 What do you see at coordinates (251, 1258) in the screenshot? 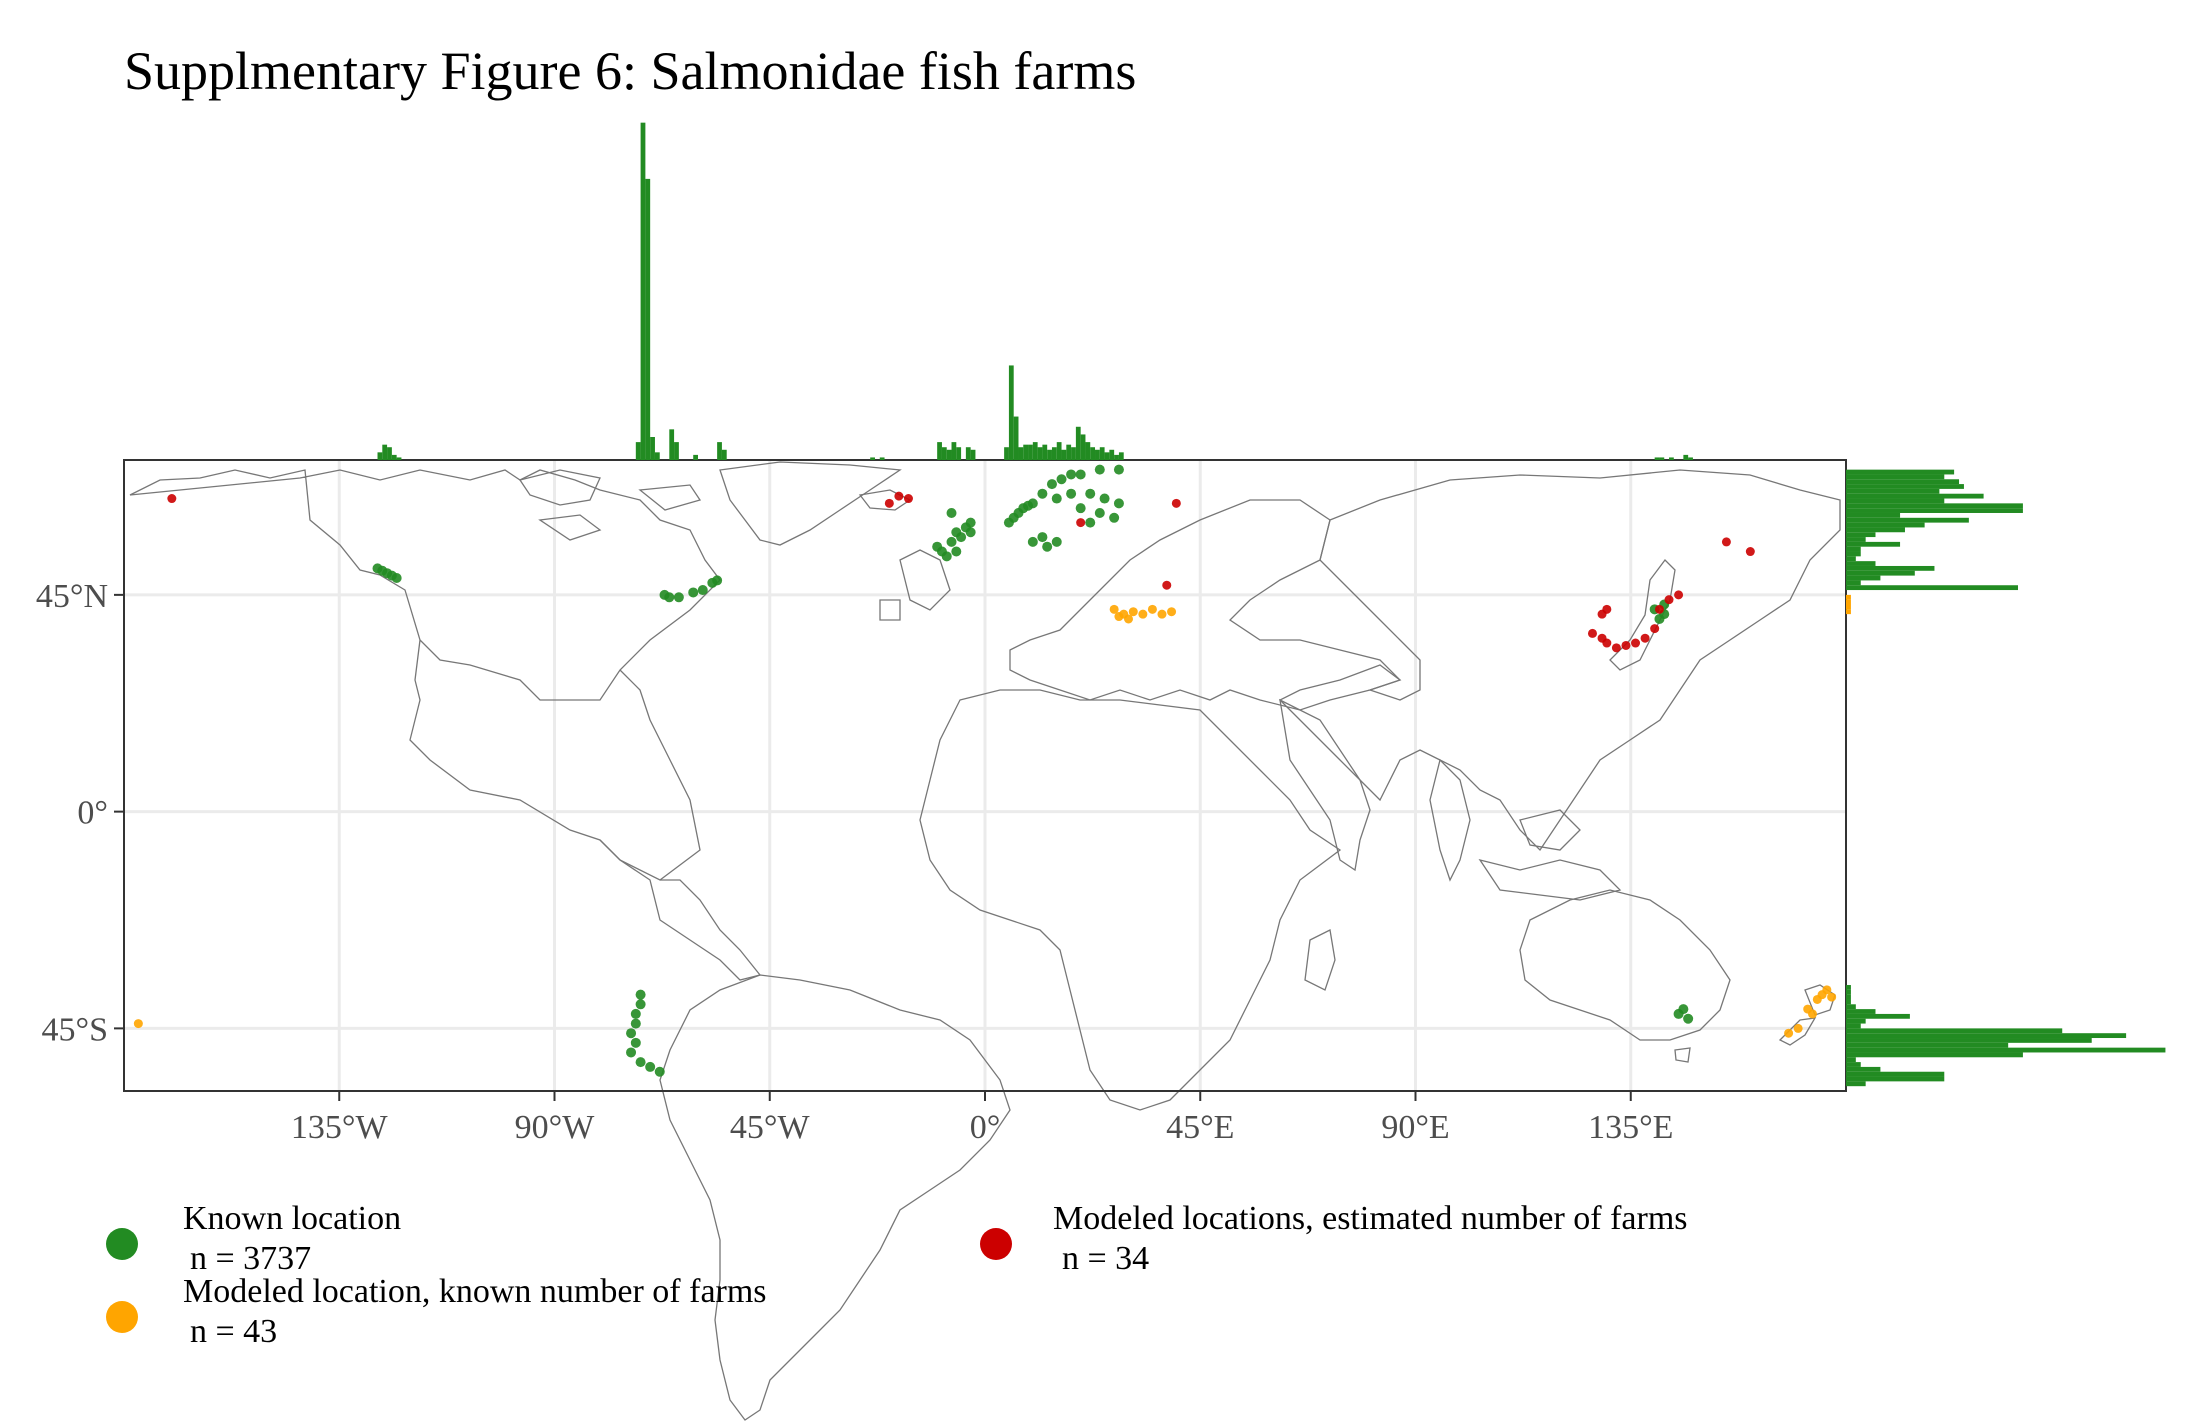
I see `legend-count-known: n = 3737` at bounding box center [251, 1258].